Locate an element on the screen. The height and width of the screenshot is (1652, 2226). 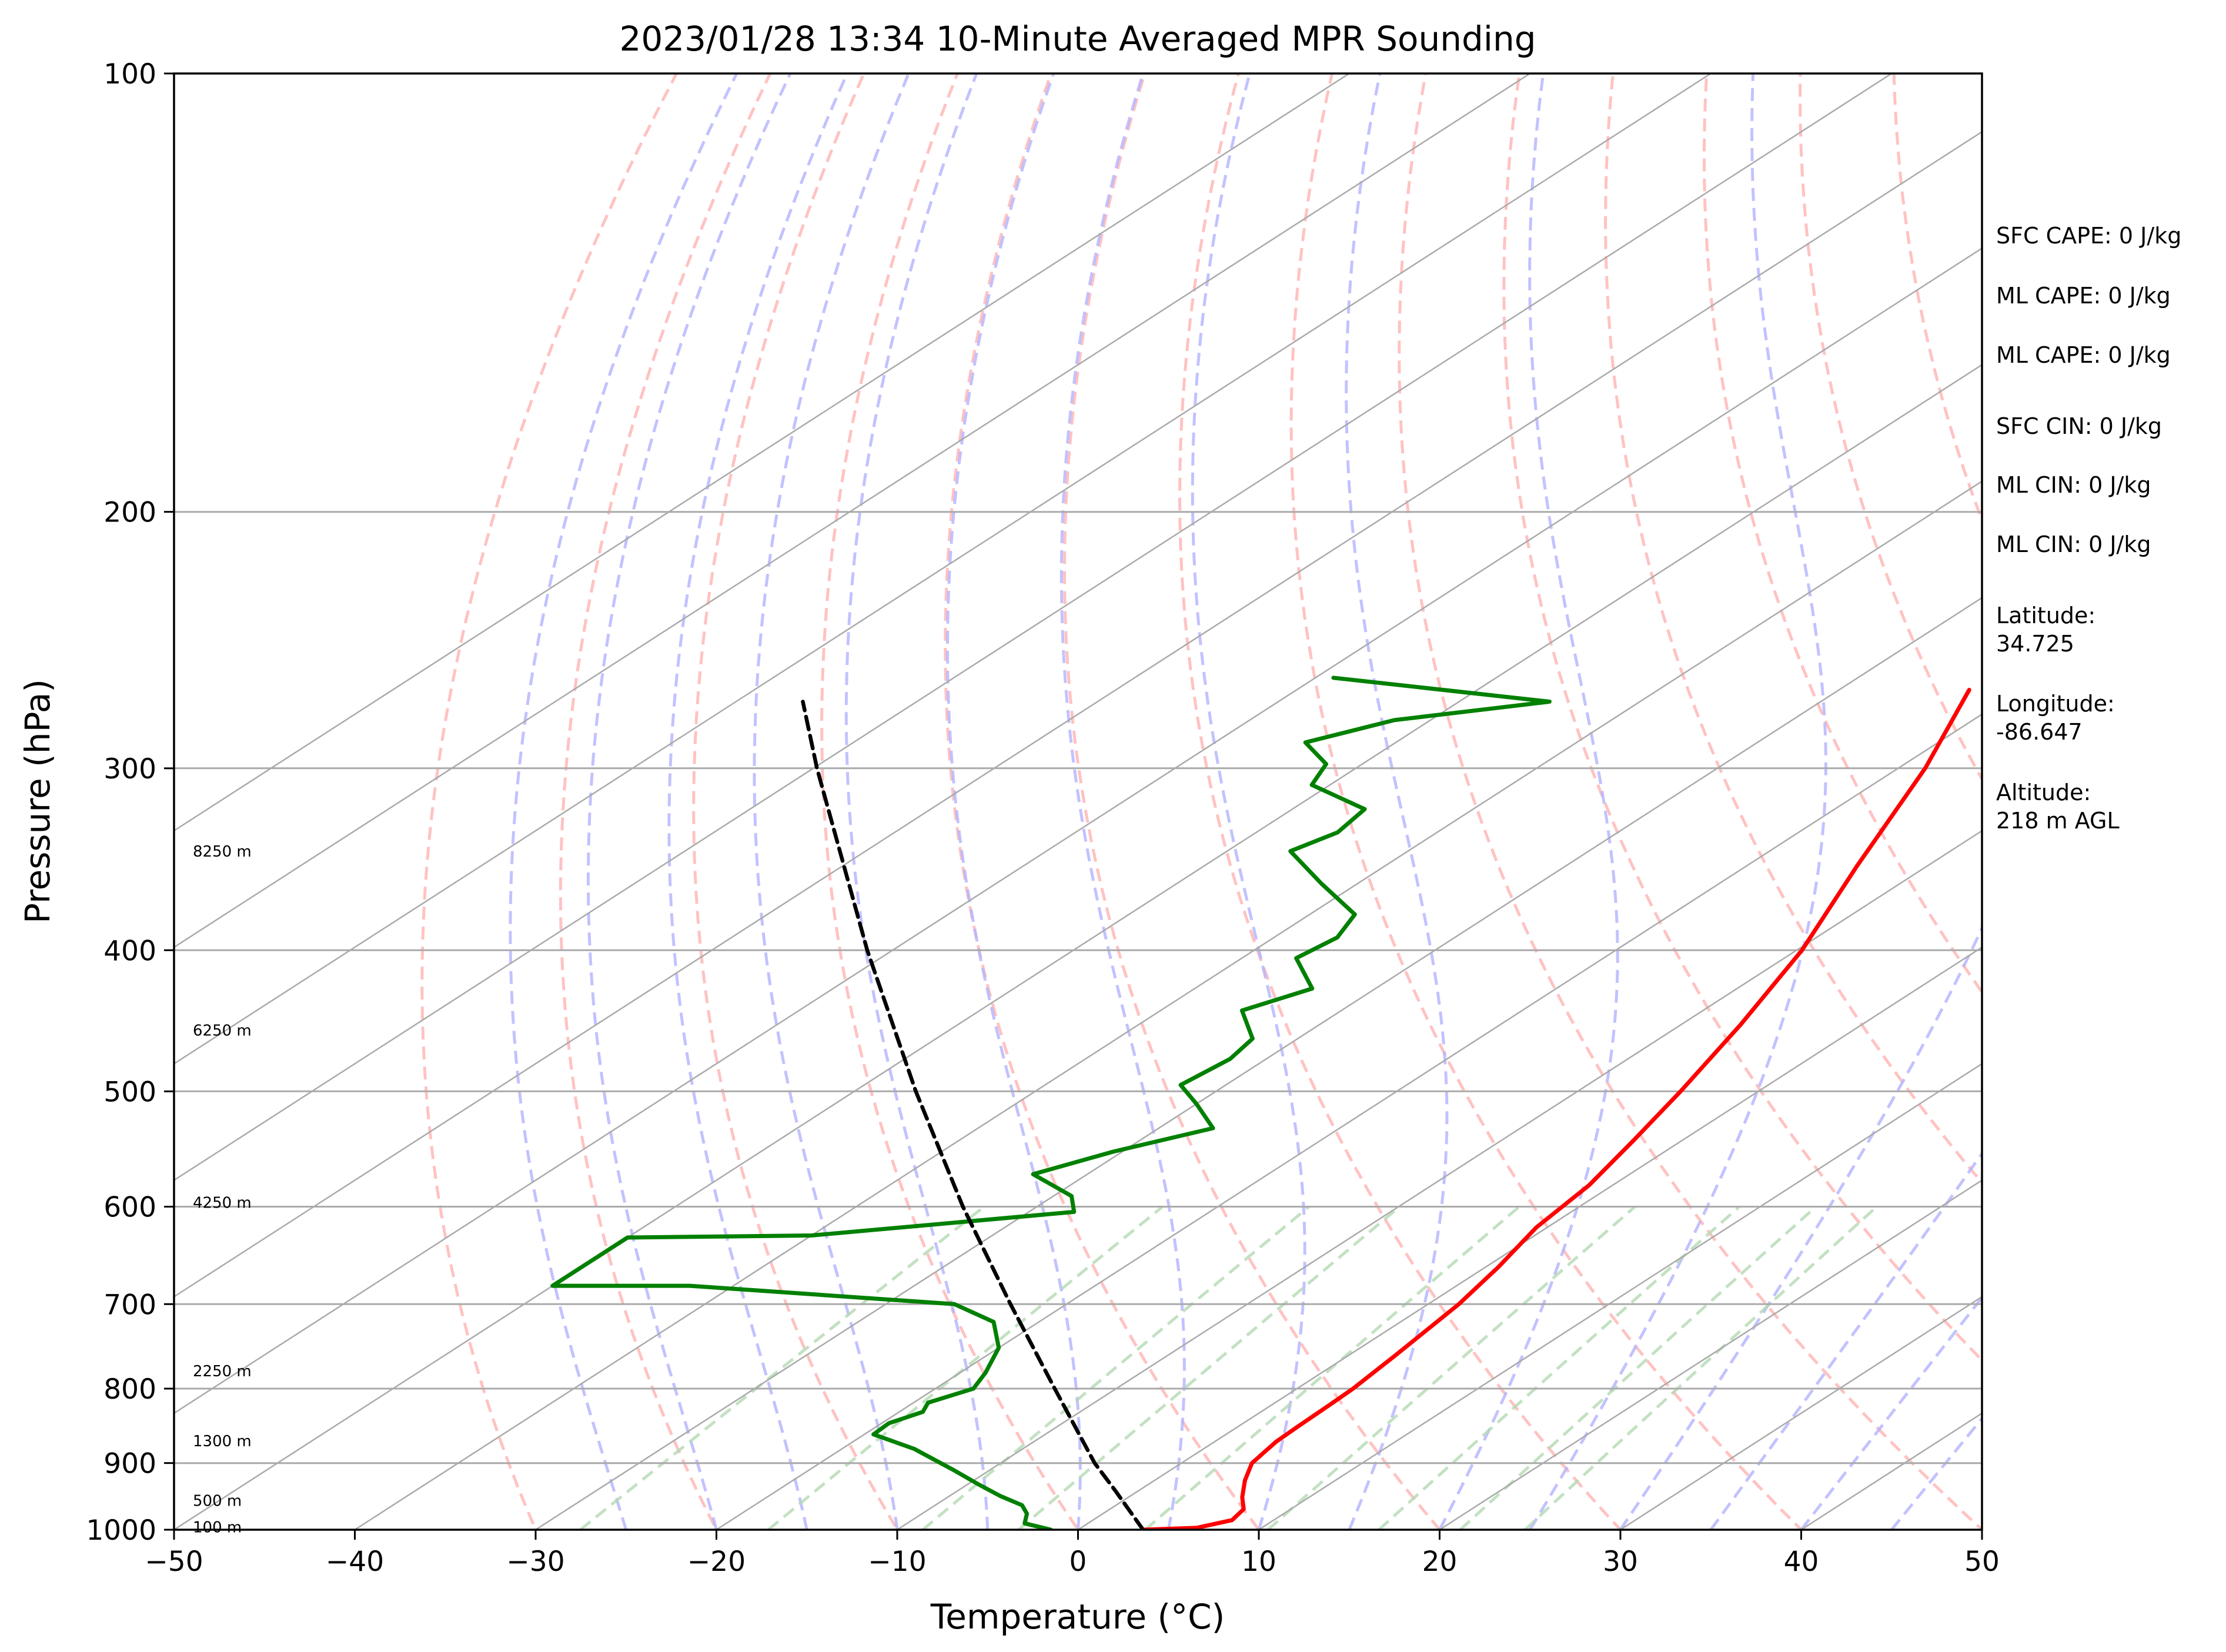
height-labels: 8250 m 6250 m 4250 m 2250 m 1300 m 500 m 100 m is located at coordinates (223, 1190).